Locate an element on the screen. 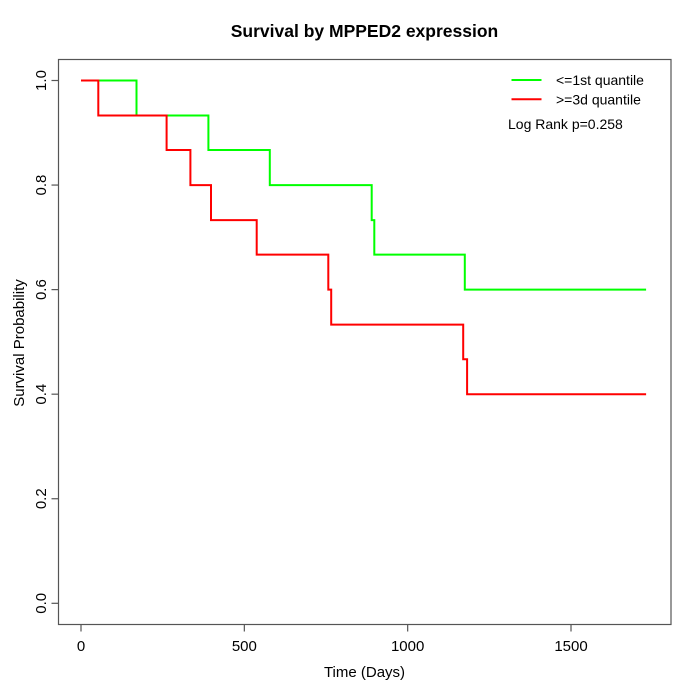  y-axis-label: Survival Probability is located at coordinates (19, 343).